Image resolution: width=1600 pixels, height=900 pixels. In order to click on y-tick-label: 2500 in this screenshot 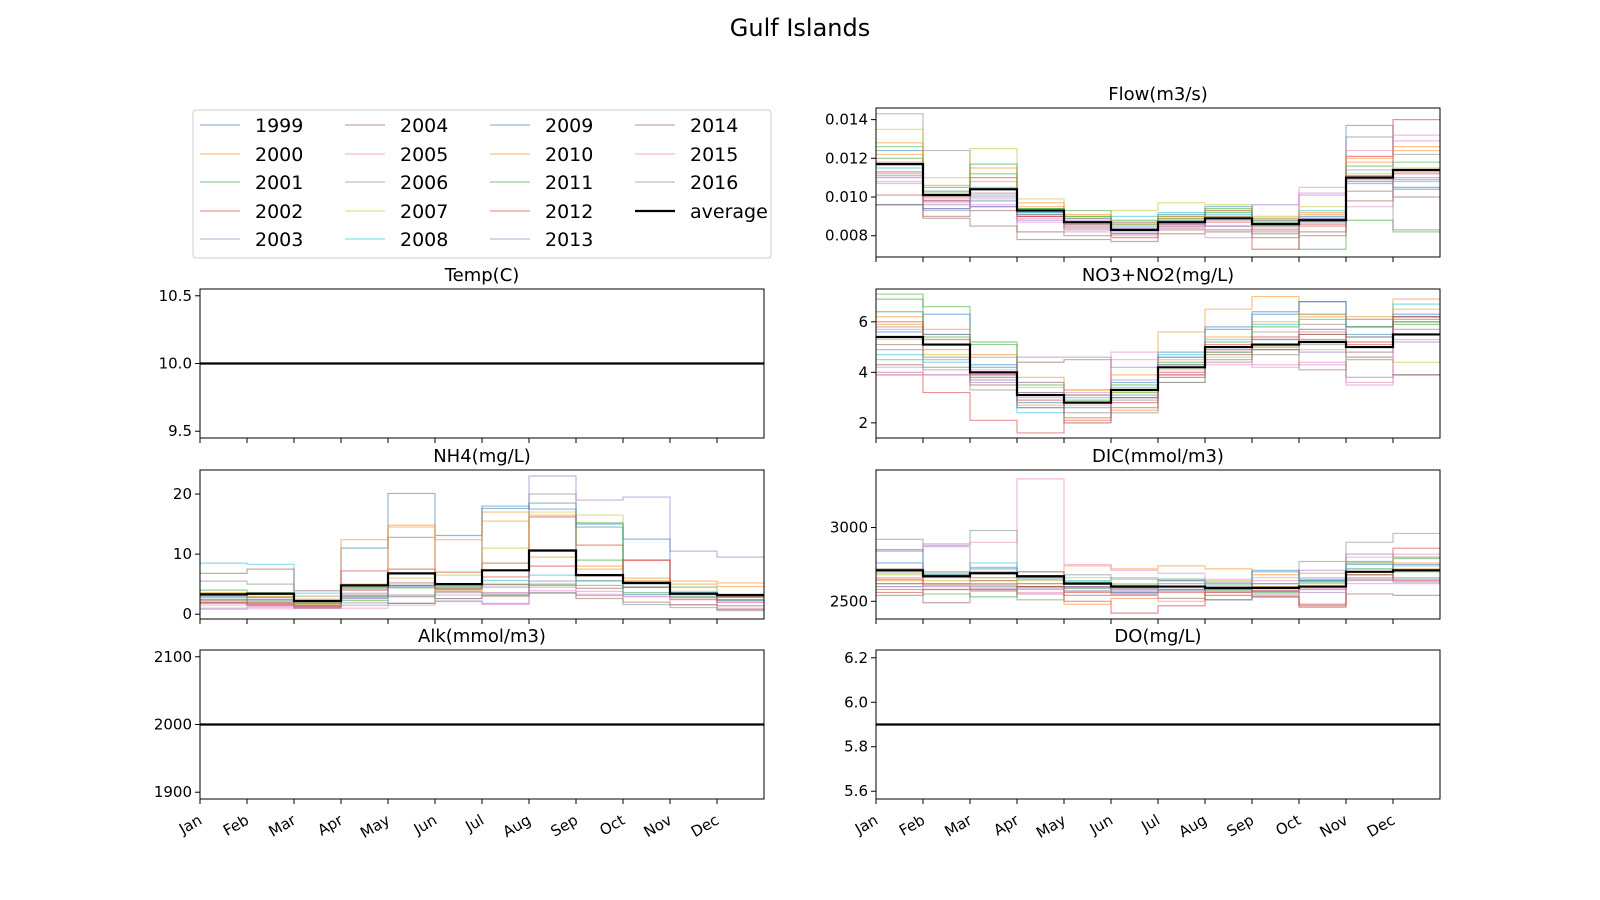, I will do `click(849, 601)`.